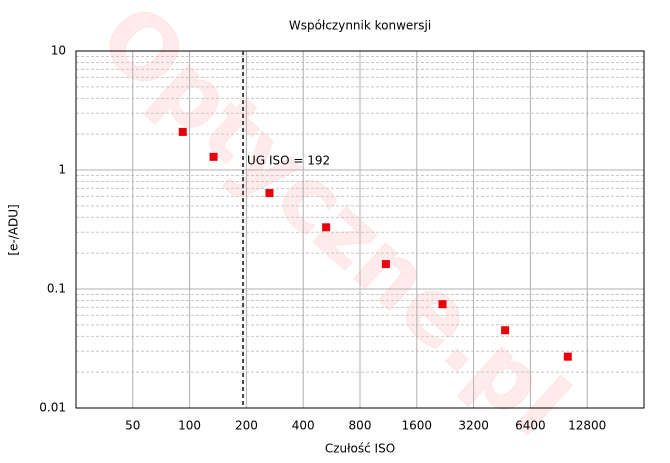  What do you see at coordinates (14, 229) in the screenshot?
I see `y-axis-label: [e-/ADU]` at bounding box center [14, 229].